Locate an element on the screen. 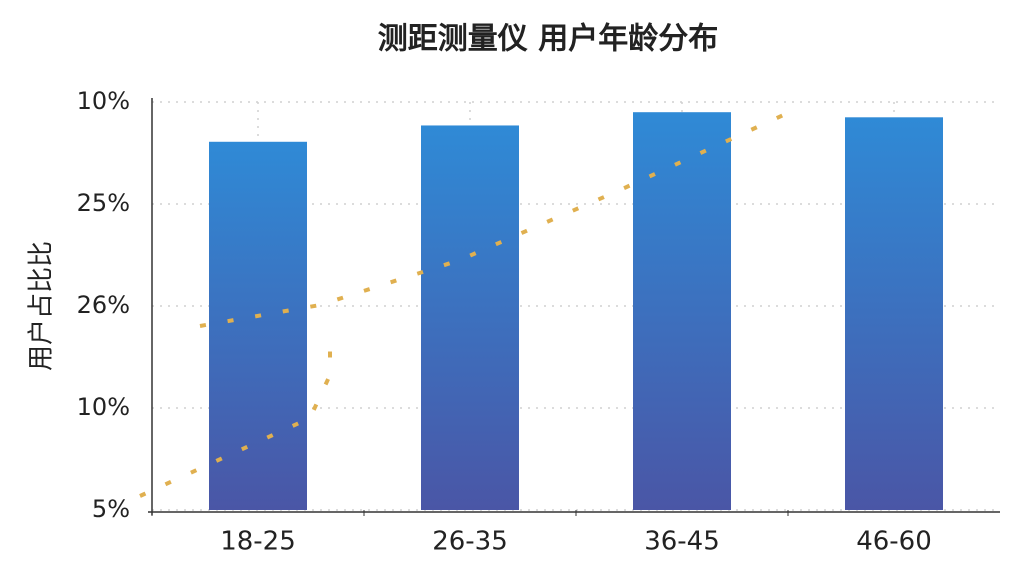  y-tick-label: 25% is located at coordinates (103, 203).